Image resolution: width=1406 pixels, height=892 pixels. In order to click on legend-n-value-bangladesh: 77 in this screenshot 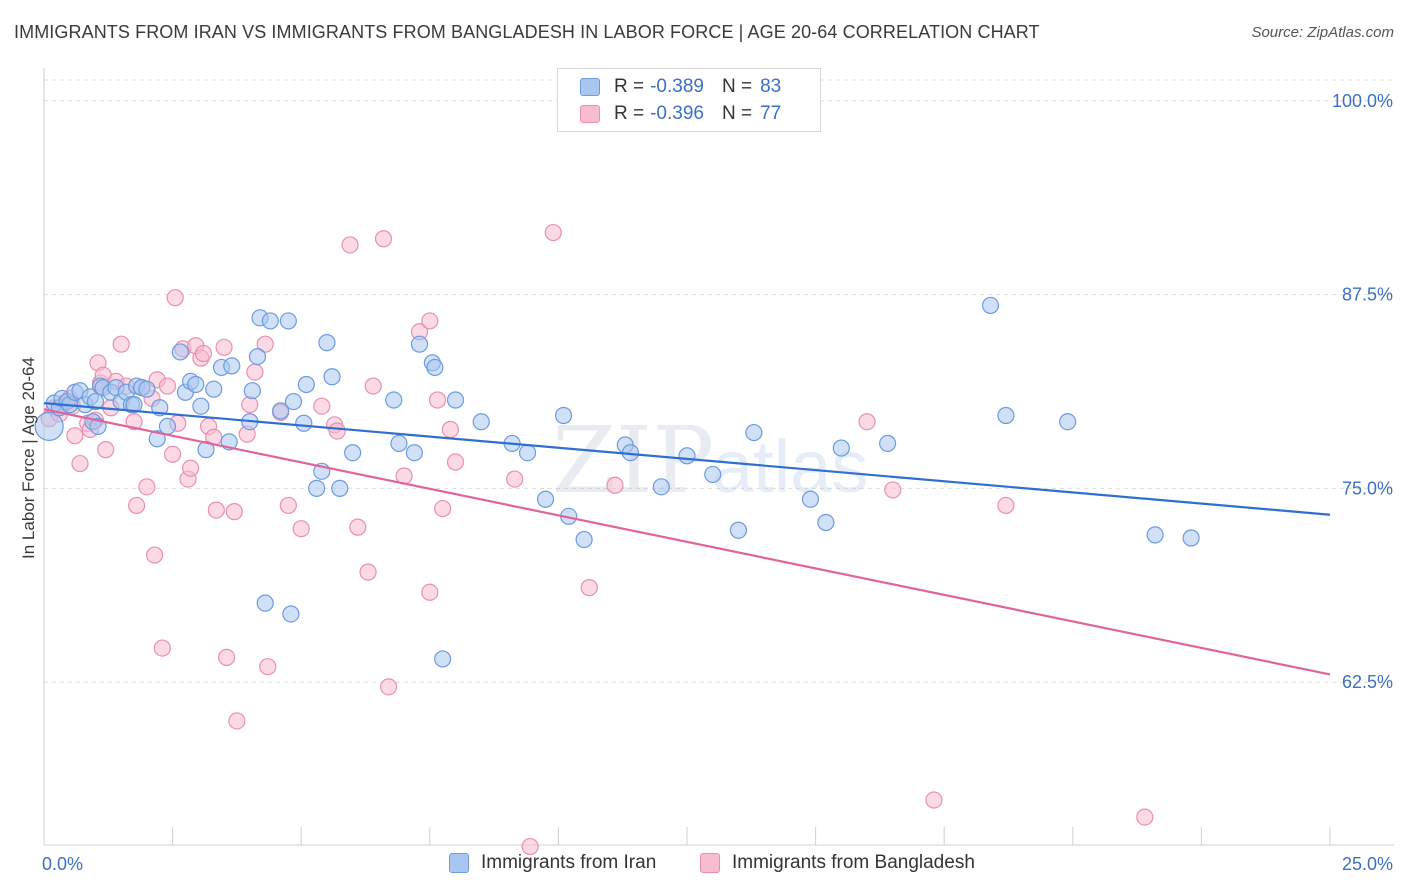, I will do `click(771, 113)`.